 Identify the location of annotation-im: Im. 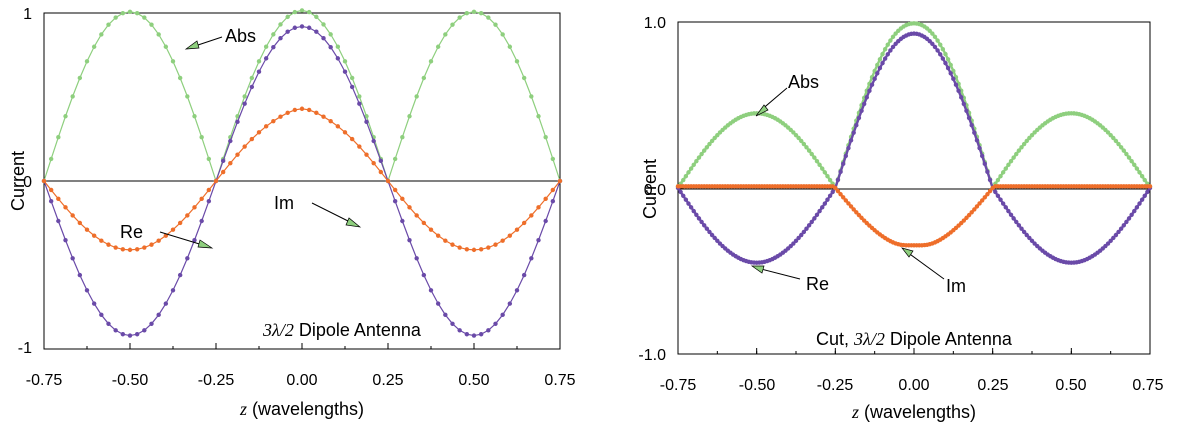
(318, 210).